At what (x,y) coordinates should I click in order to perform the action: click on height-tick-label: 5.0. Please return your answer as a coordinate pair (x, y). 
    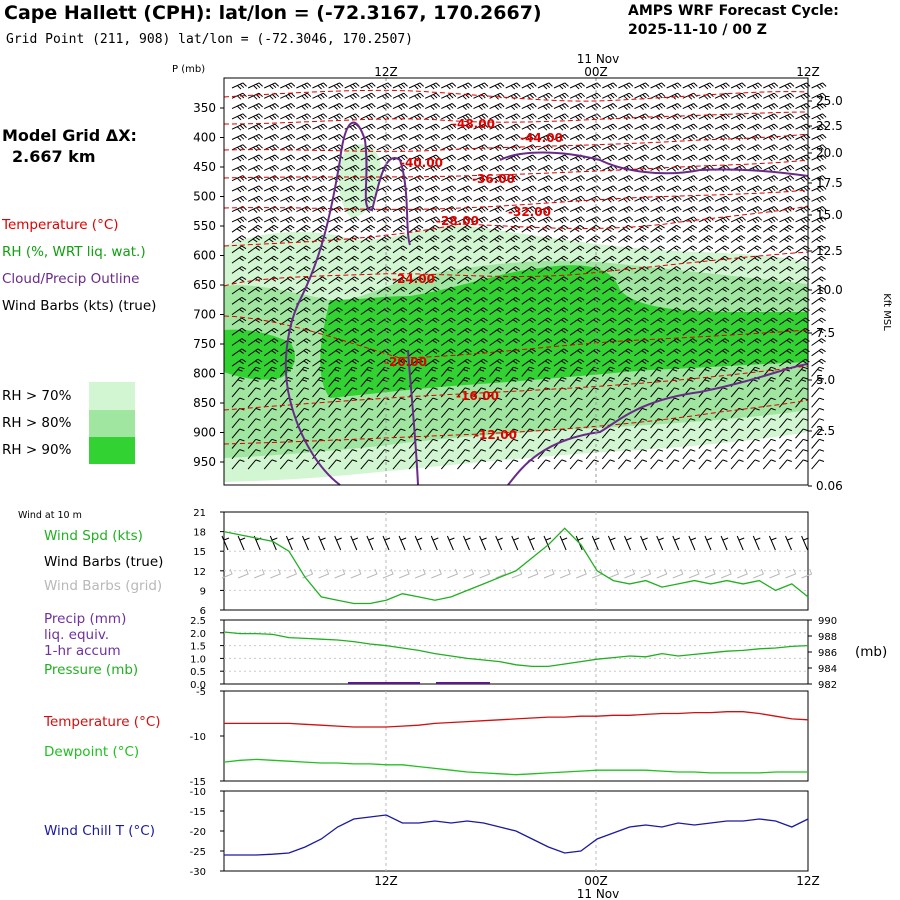
    Looking at the image, I should click on (825, 380).